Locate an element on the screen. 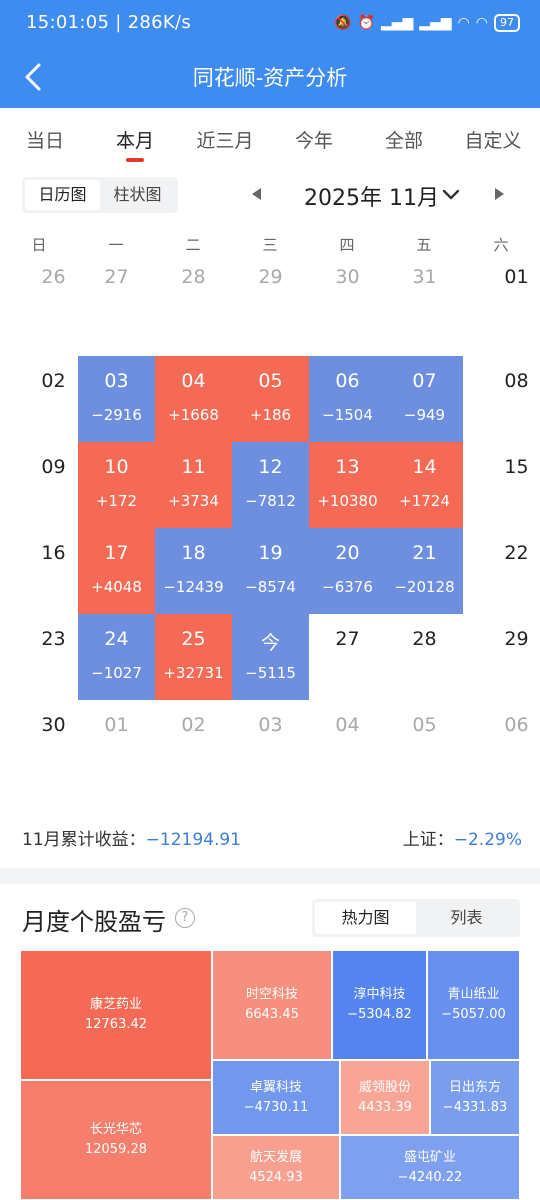  calendar-day: 26 is located at coordinates (53, 295).